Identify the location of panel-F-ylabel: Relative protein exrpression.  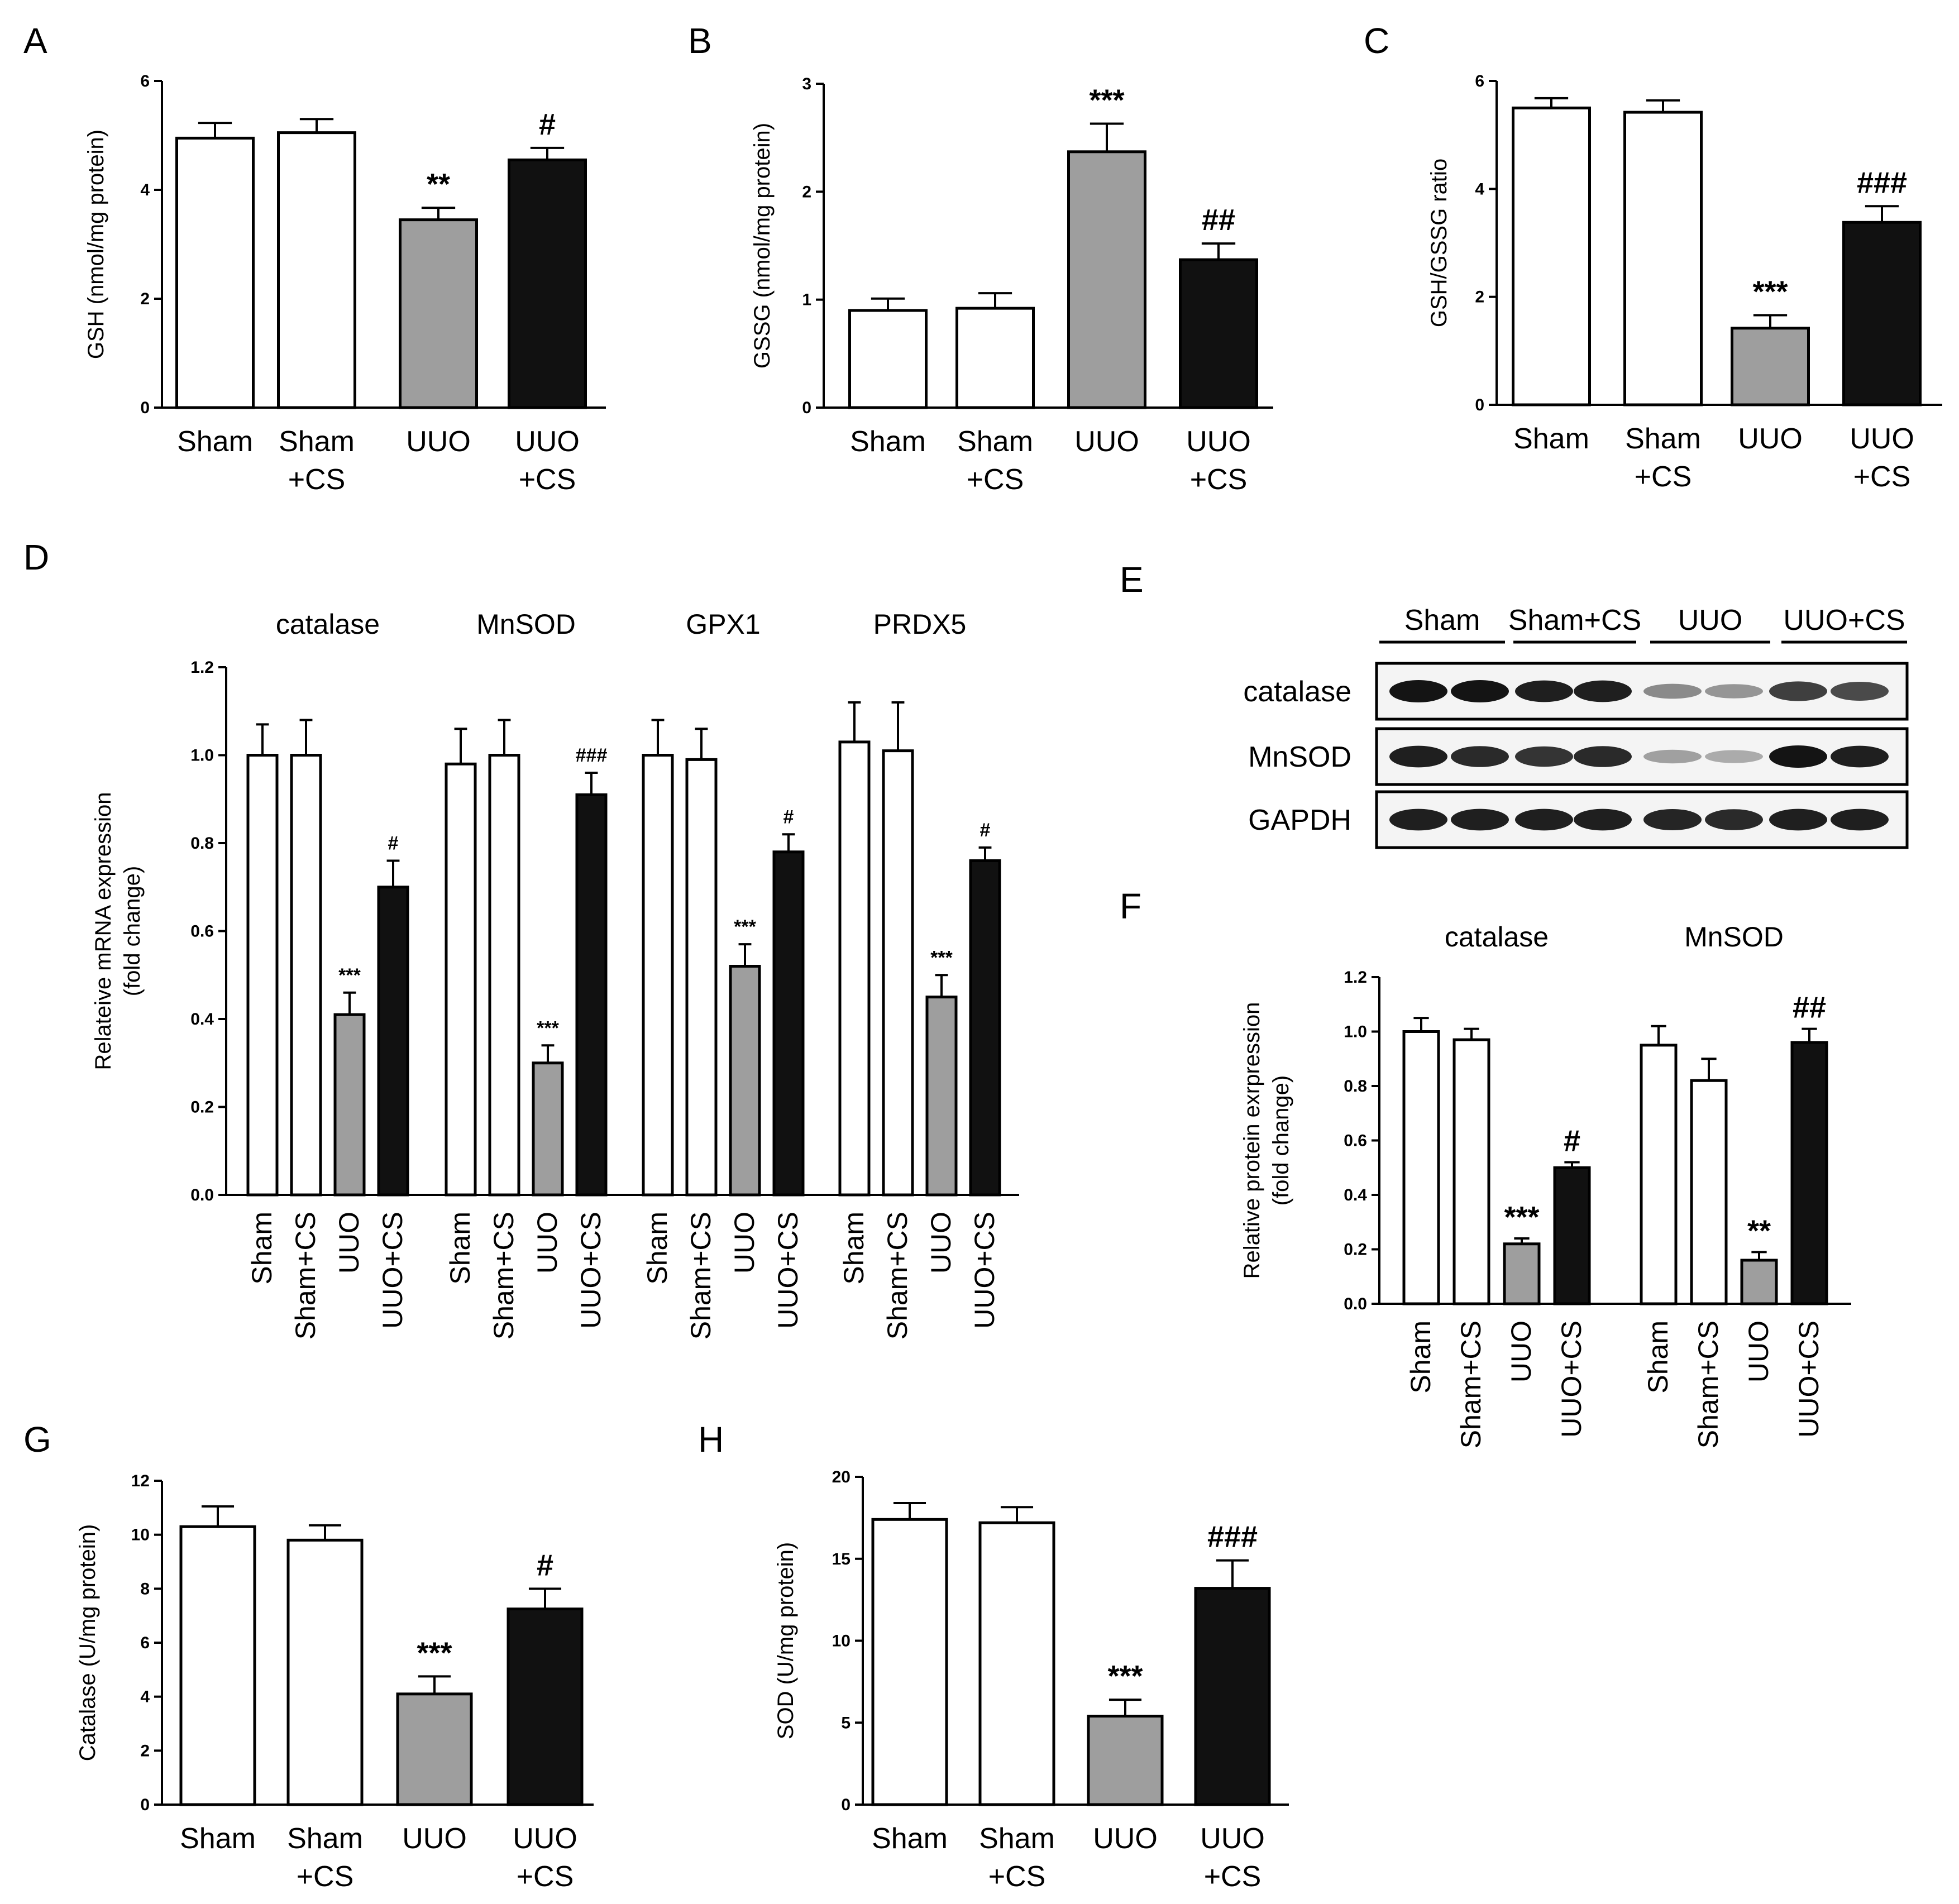
(1252, 1140).